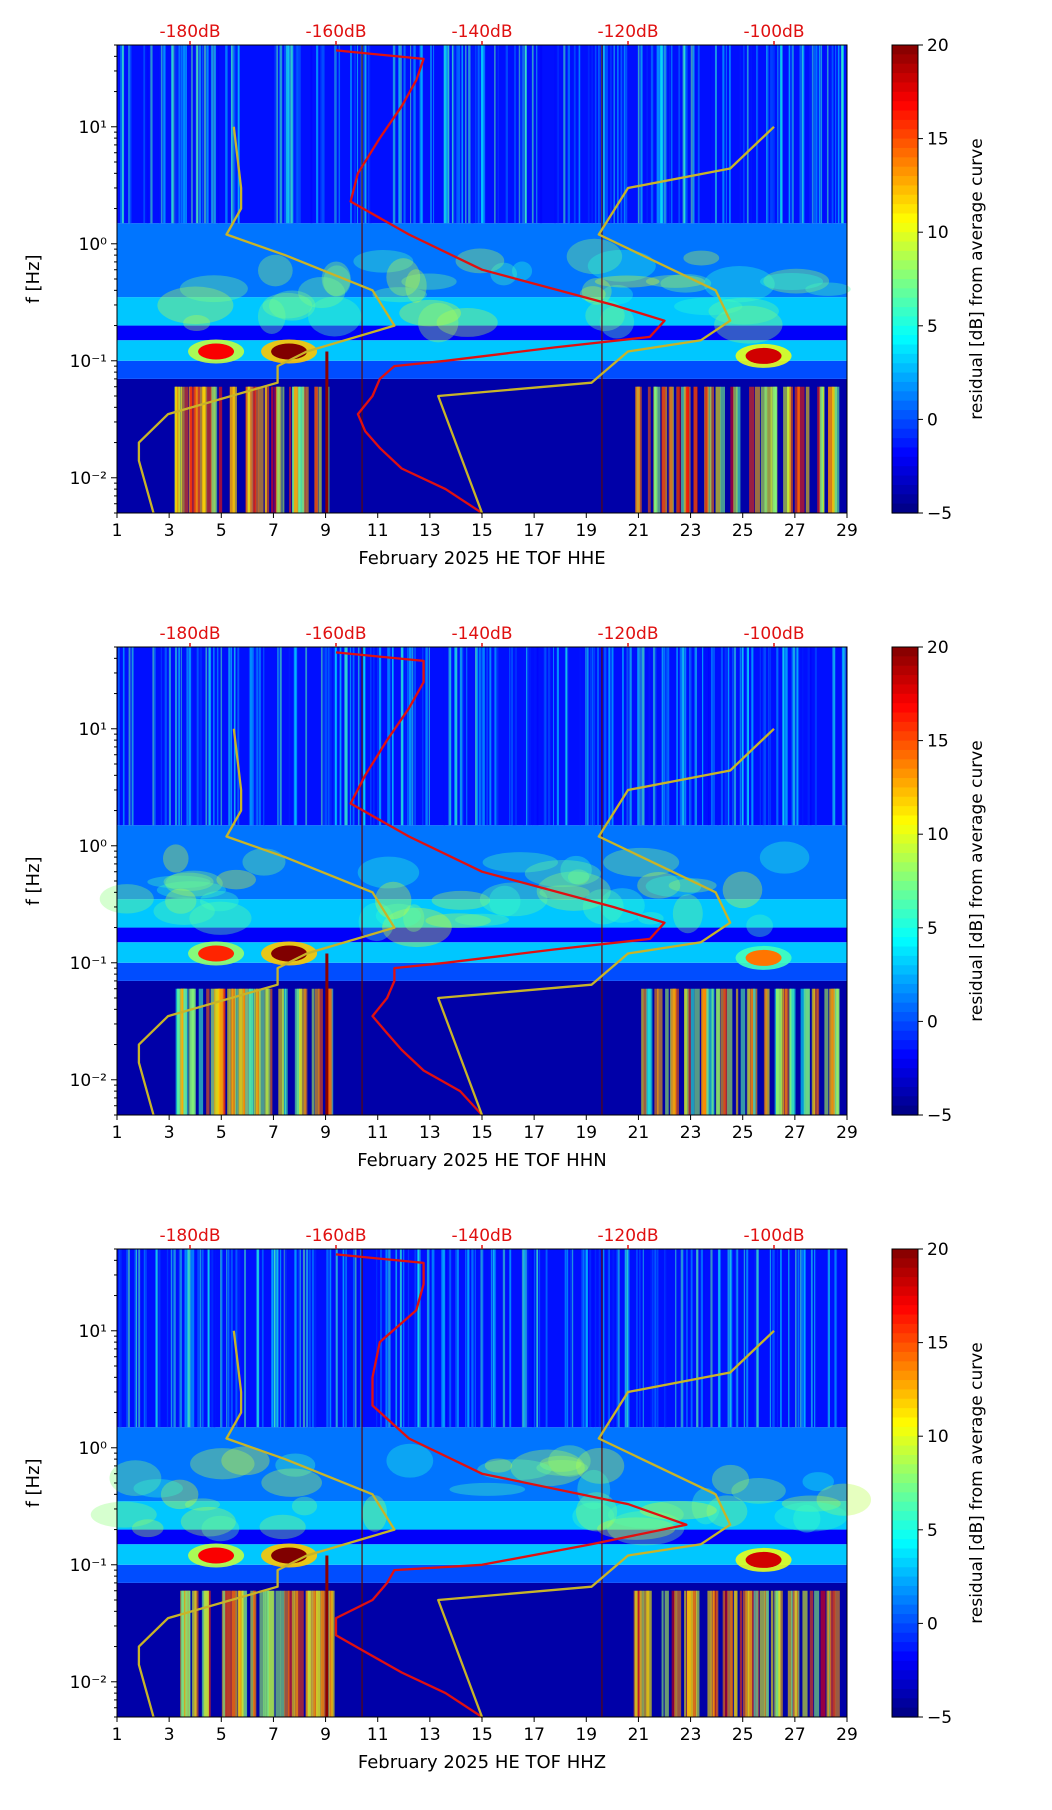  I want to click on colorbar-frame, so click(905, 1483).